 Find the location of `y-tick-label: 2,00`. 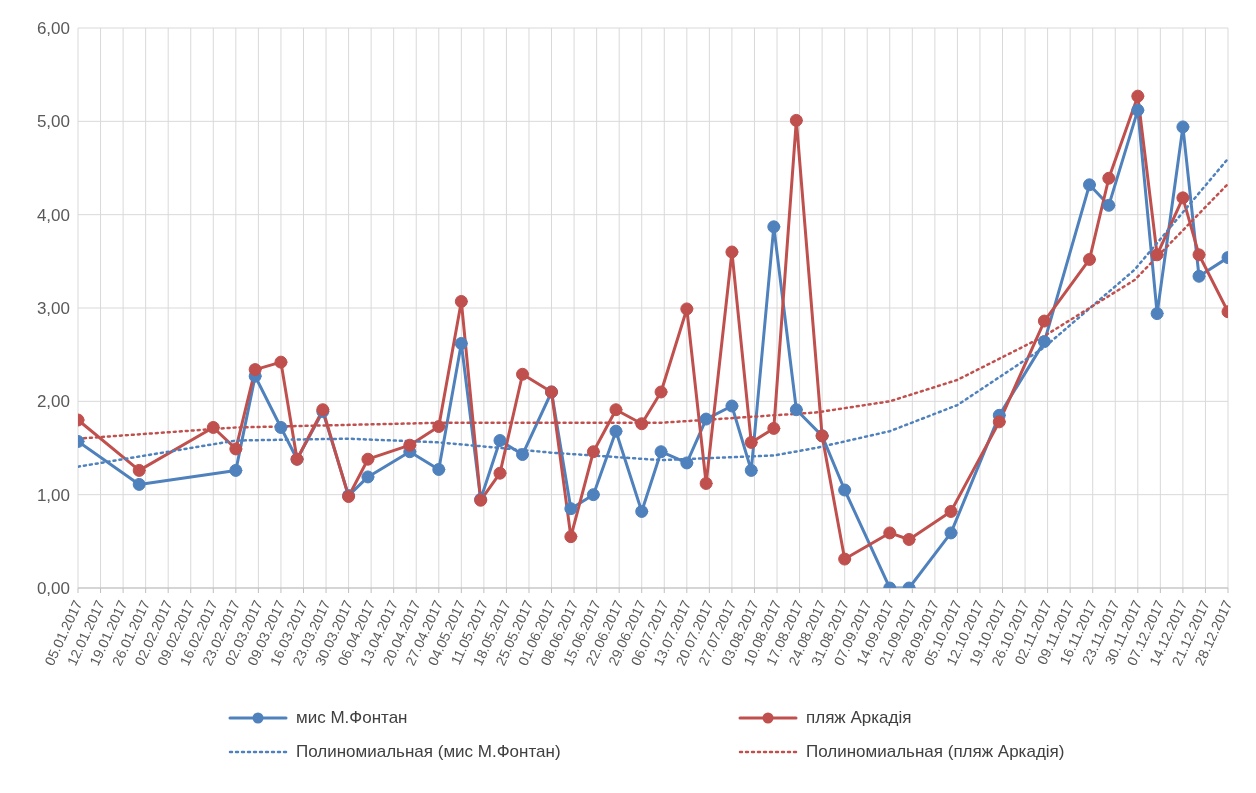

y-tick-label: 2,00 is located at coordinates (53, 402).